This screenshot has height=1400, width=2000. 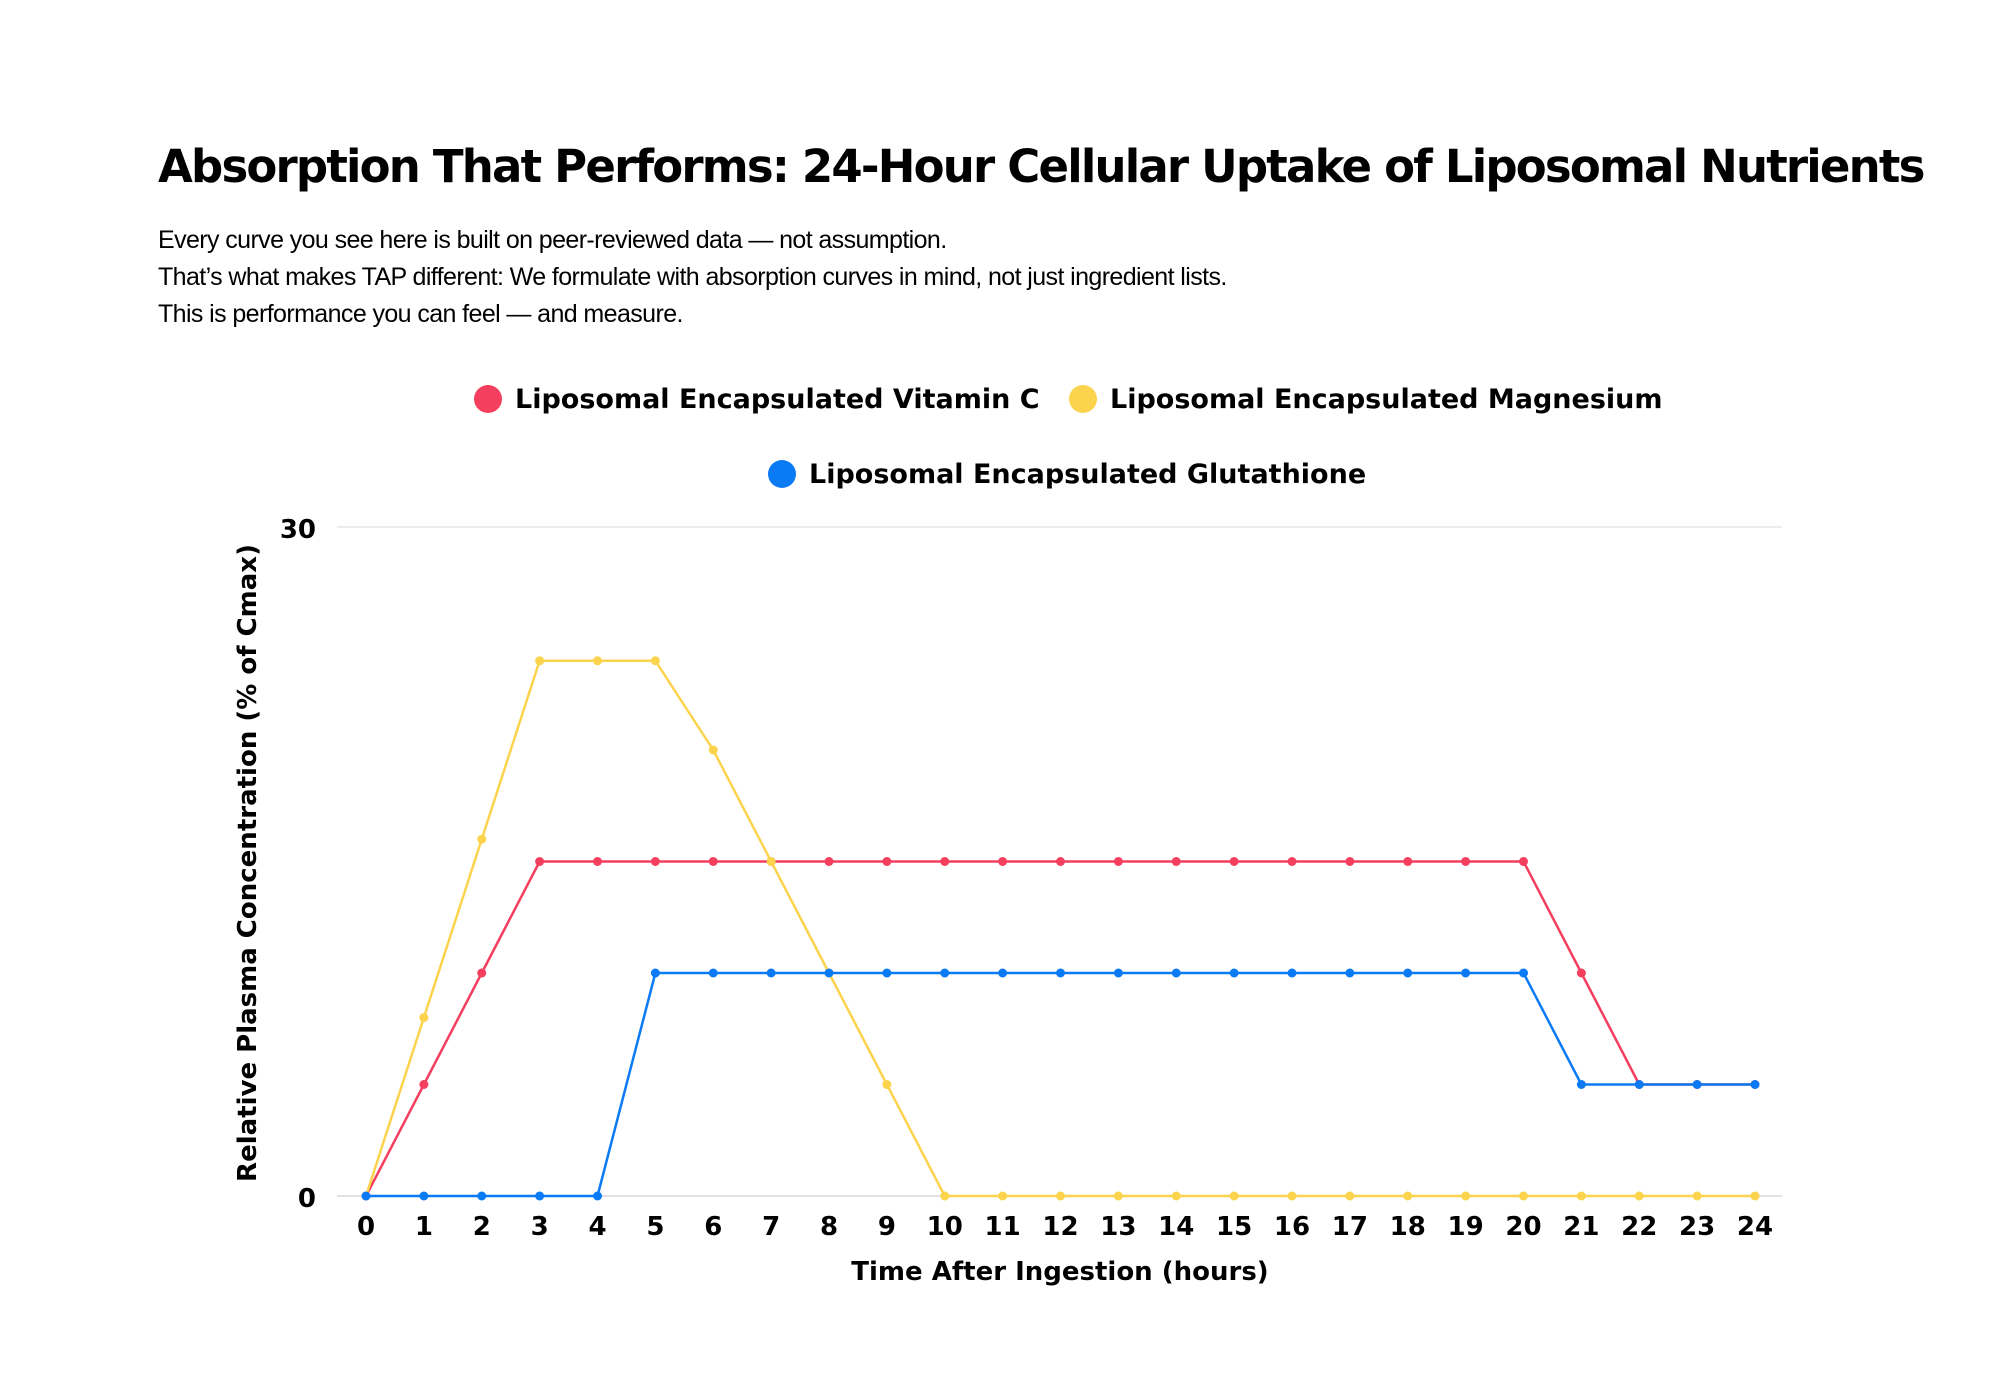 What do you see at coordinates (1386, 399) in the screenshot?
I see `legend-label-magnesium: Liposomal Encapsulated Magnesium` at bounding box center [1386, 399].